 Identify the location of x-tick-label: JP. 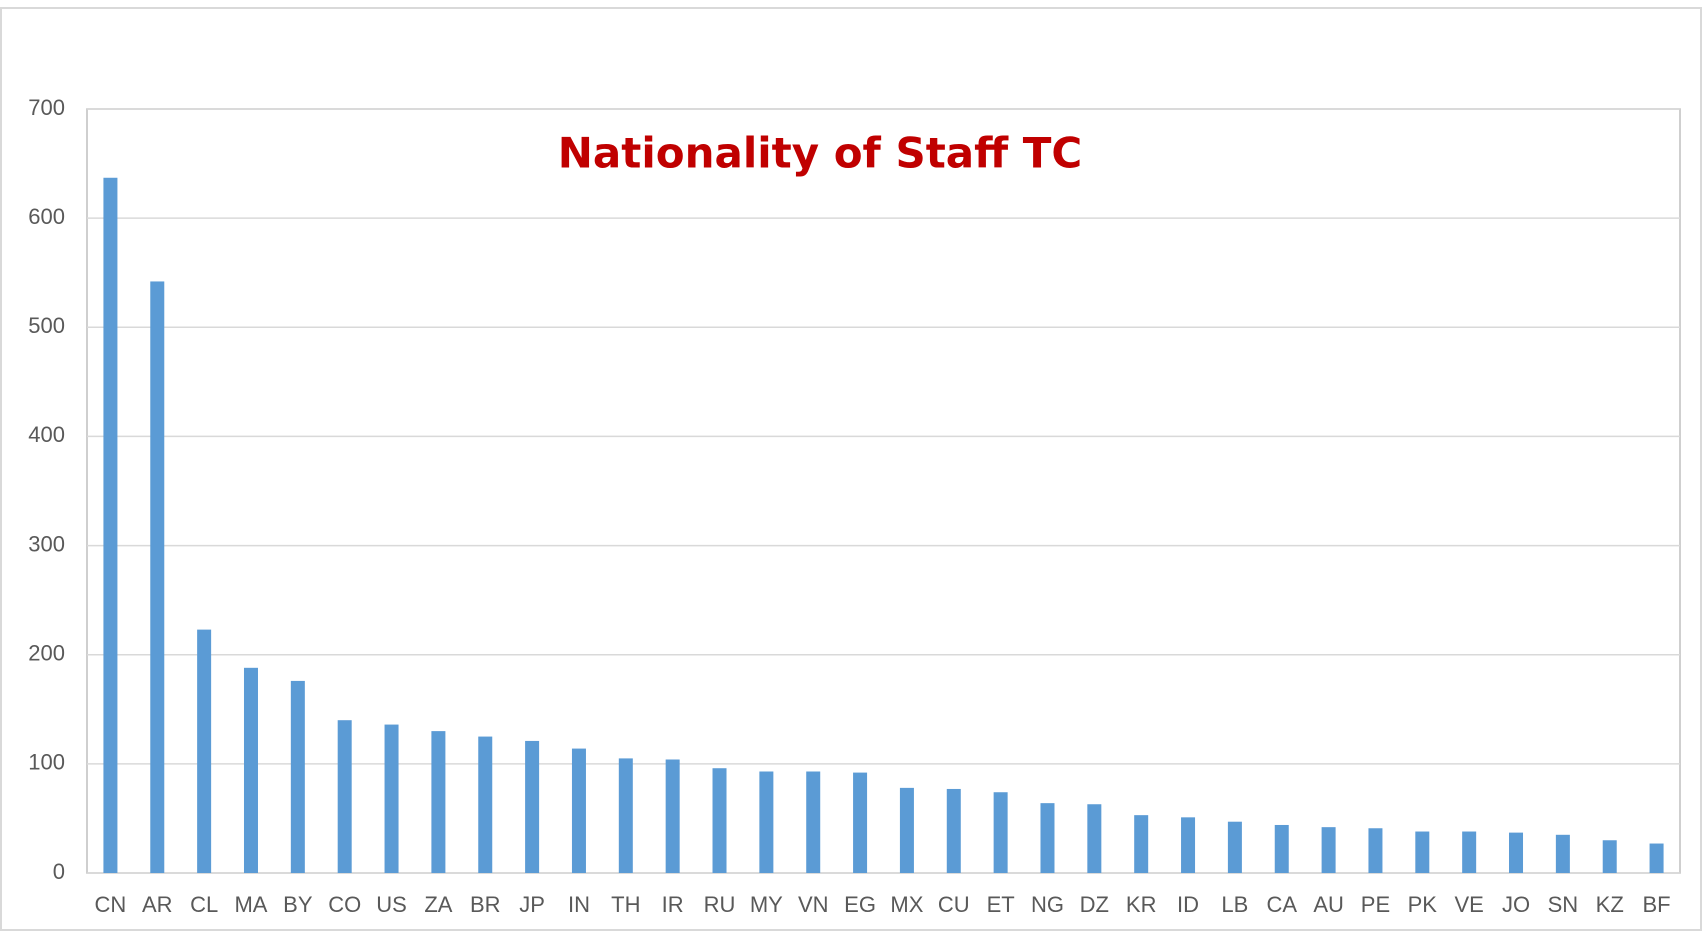
(532, 904).